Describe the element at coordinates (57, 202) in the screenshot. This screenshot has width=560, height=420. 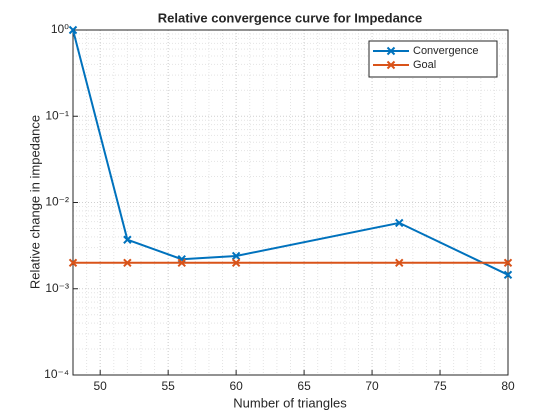
I see `y-tick-label: 10⁻²` at that location.